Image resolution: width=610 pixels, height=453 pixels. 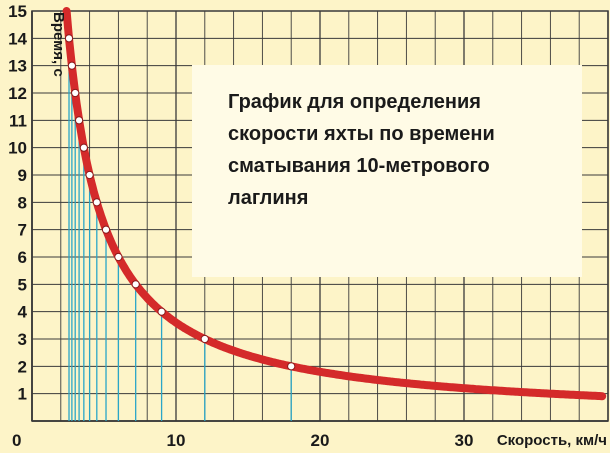 What do you see at coordinates (552, 440) in the screenshot?
I see `x-axis-label: Скорость, км/ч` at bounding box center [552, 440].